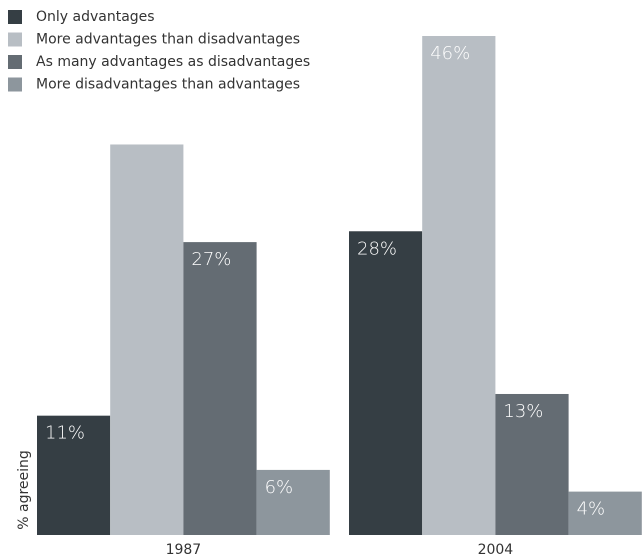  What do you see at coordinates (523, 411) in the screenshot?
I see `value-label: 13%` at bounding box center [523, 411].